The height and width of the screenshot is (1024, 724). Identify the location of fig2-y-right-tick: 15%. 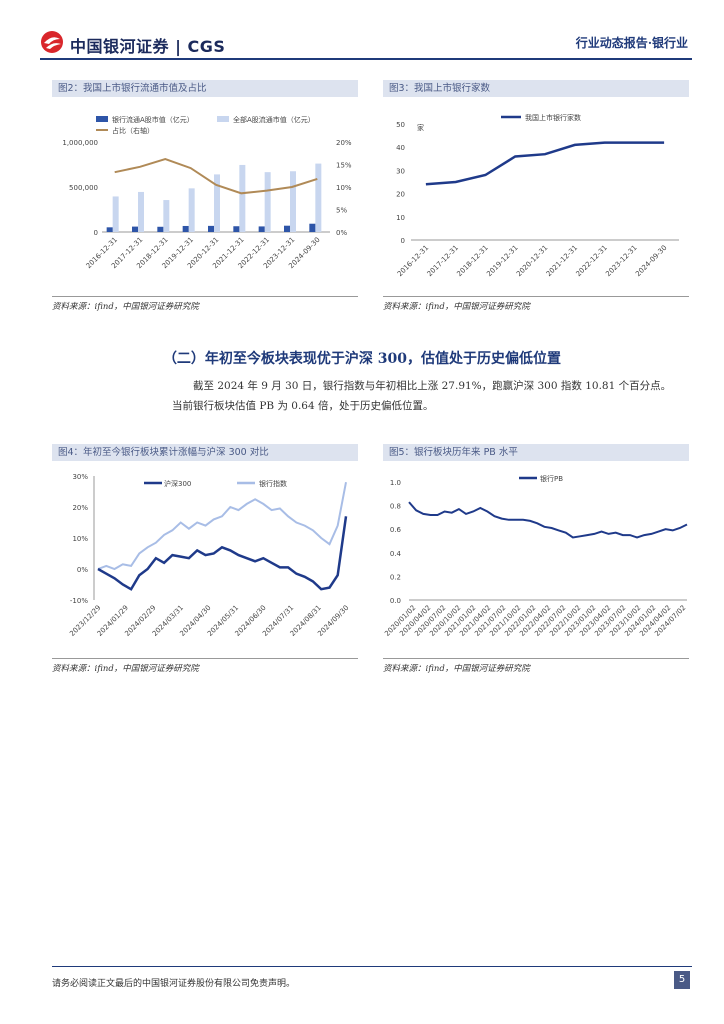
(344, 166).